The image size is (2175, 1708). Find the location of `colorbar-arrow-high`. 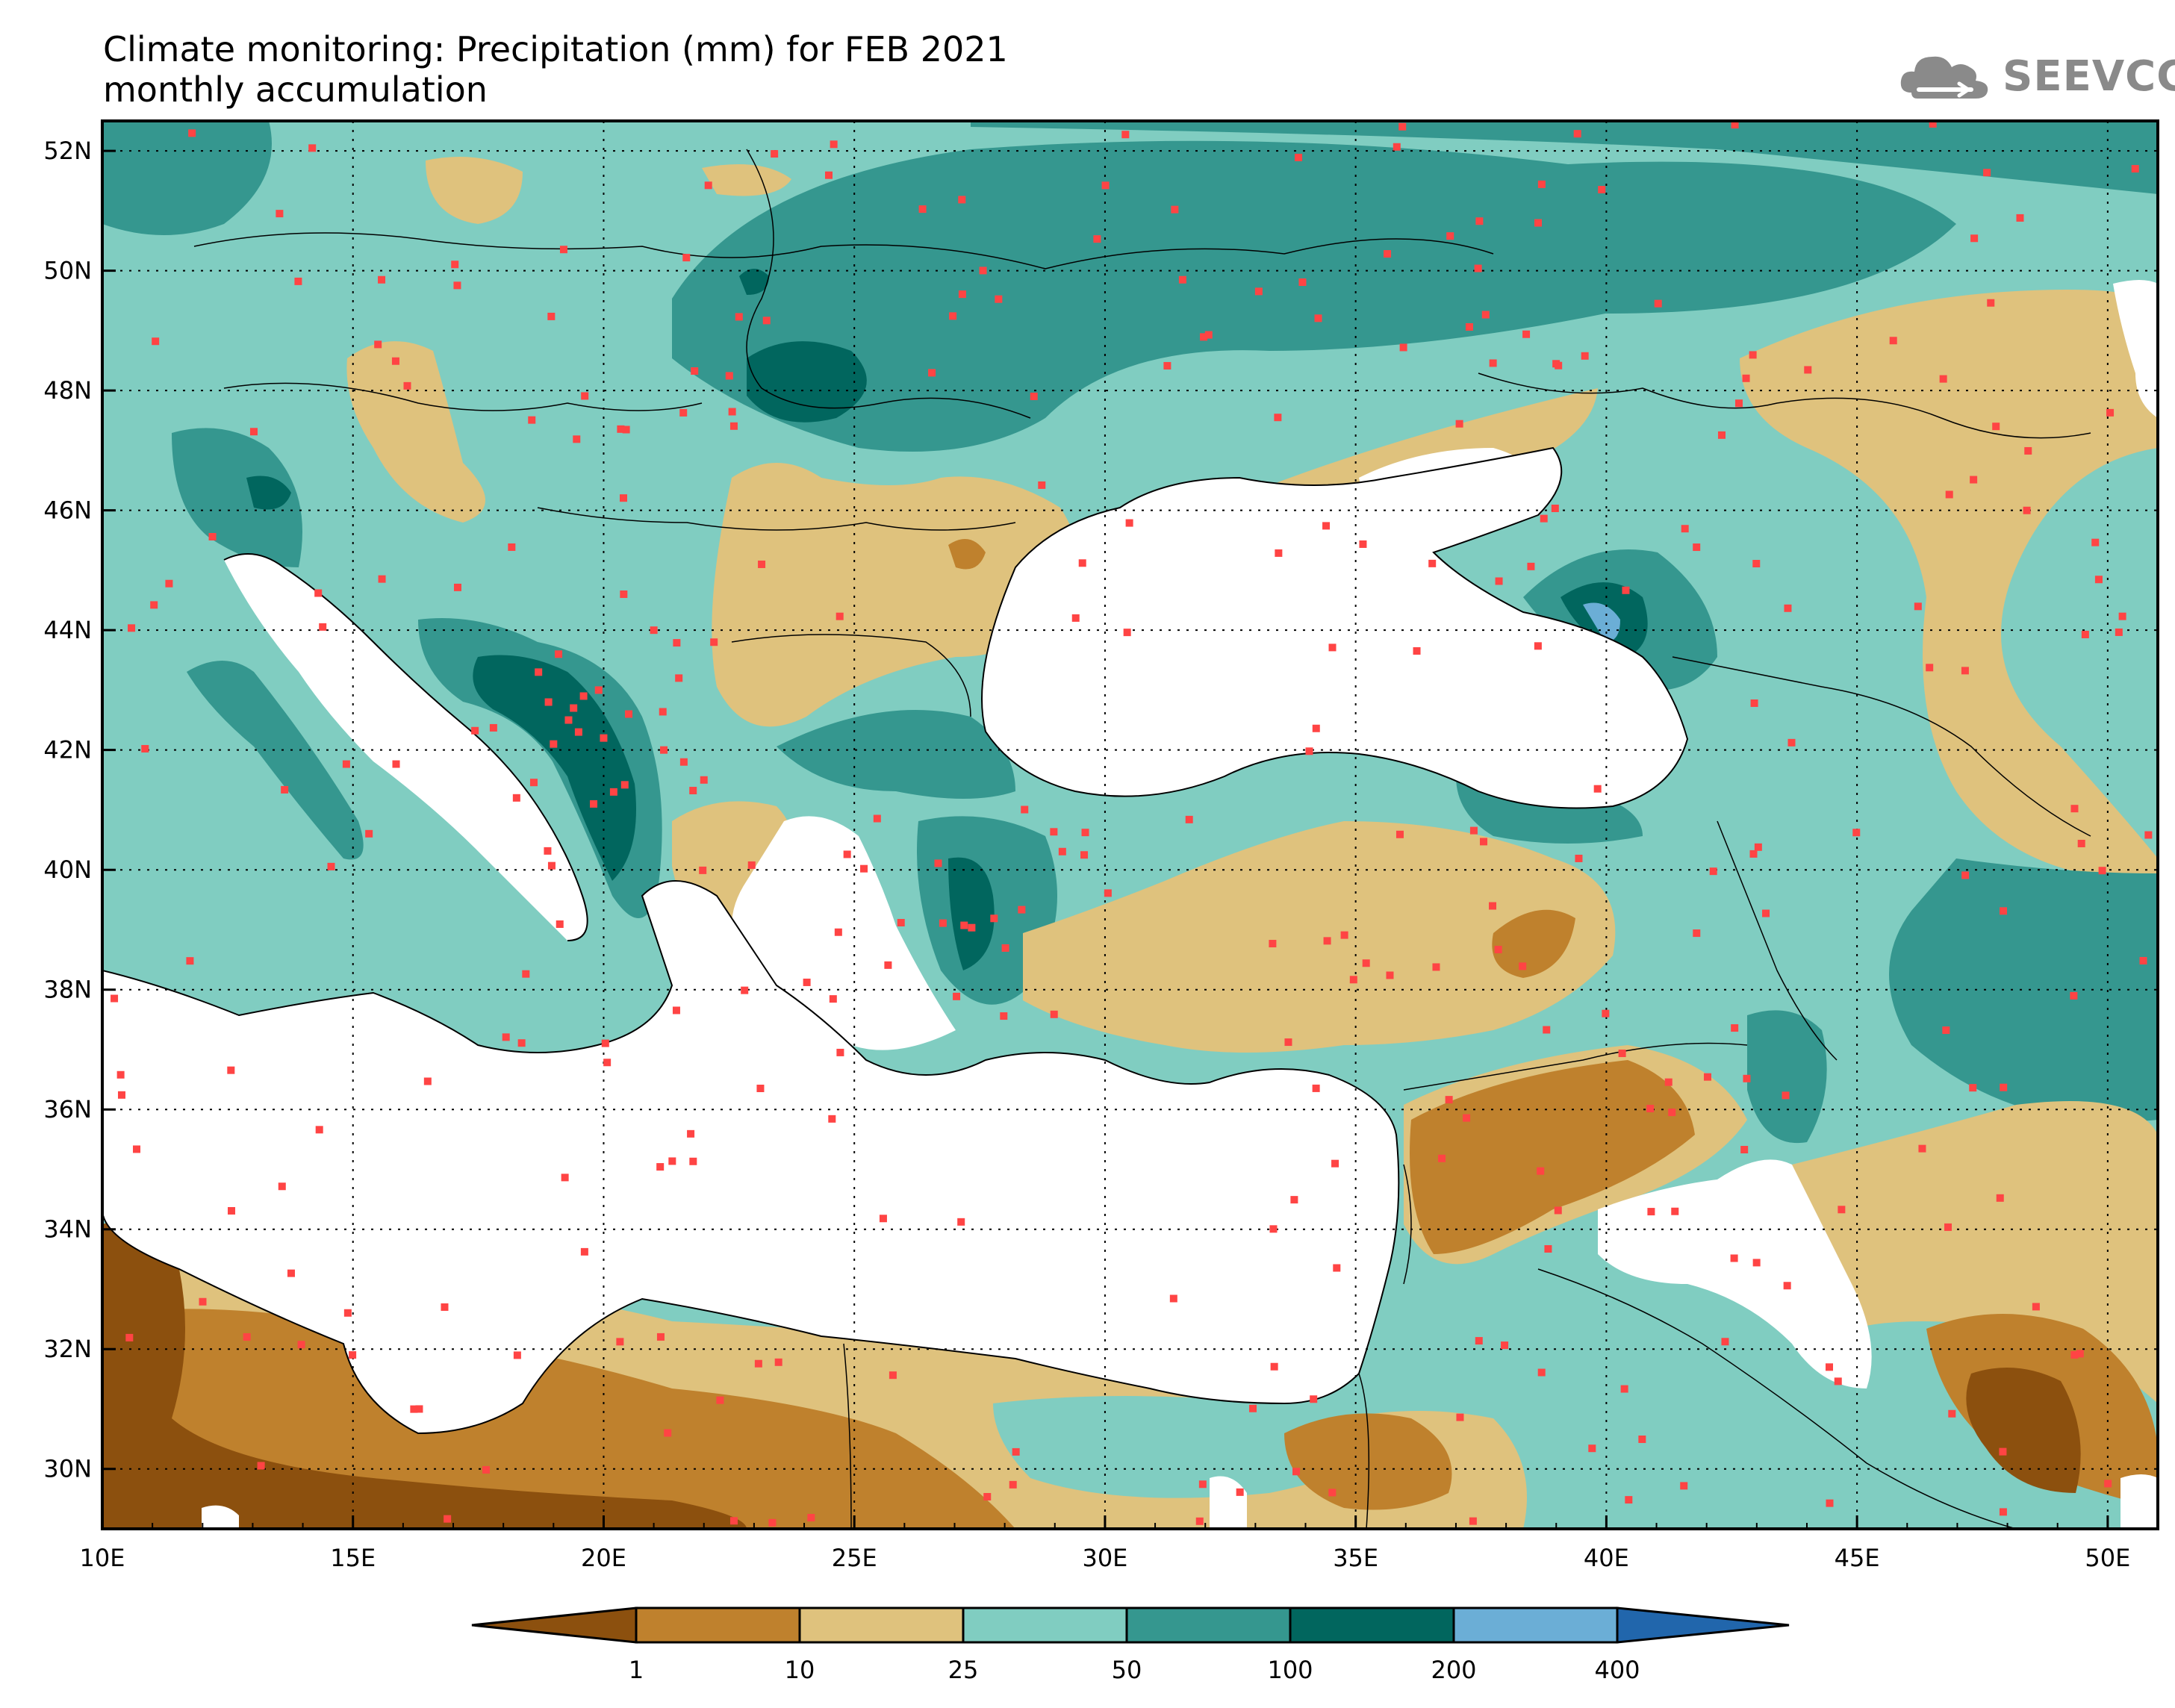

colorbar-arrow-high is located at coordinates (1703, 1625).